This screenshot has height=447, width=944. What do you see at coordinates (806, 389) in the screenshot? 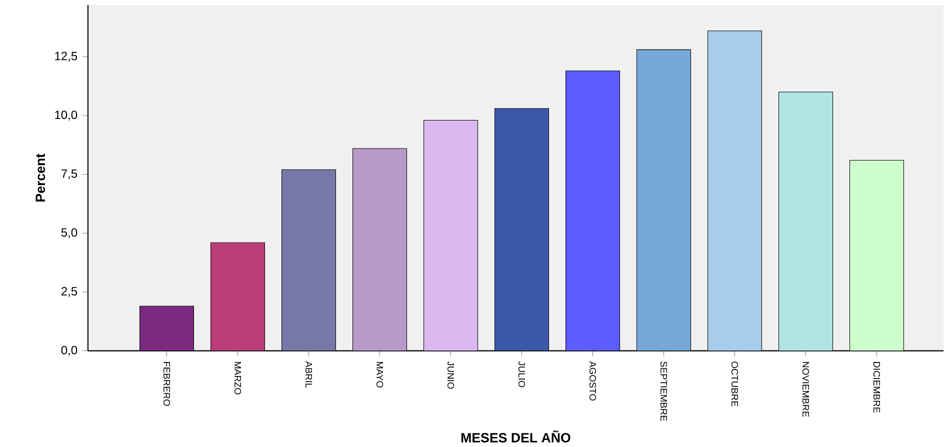
I see `x-tick-label: NOVIEMBRE` at bounding box center [806, 389].